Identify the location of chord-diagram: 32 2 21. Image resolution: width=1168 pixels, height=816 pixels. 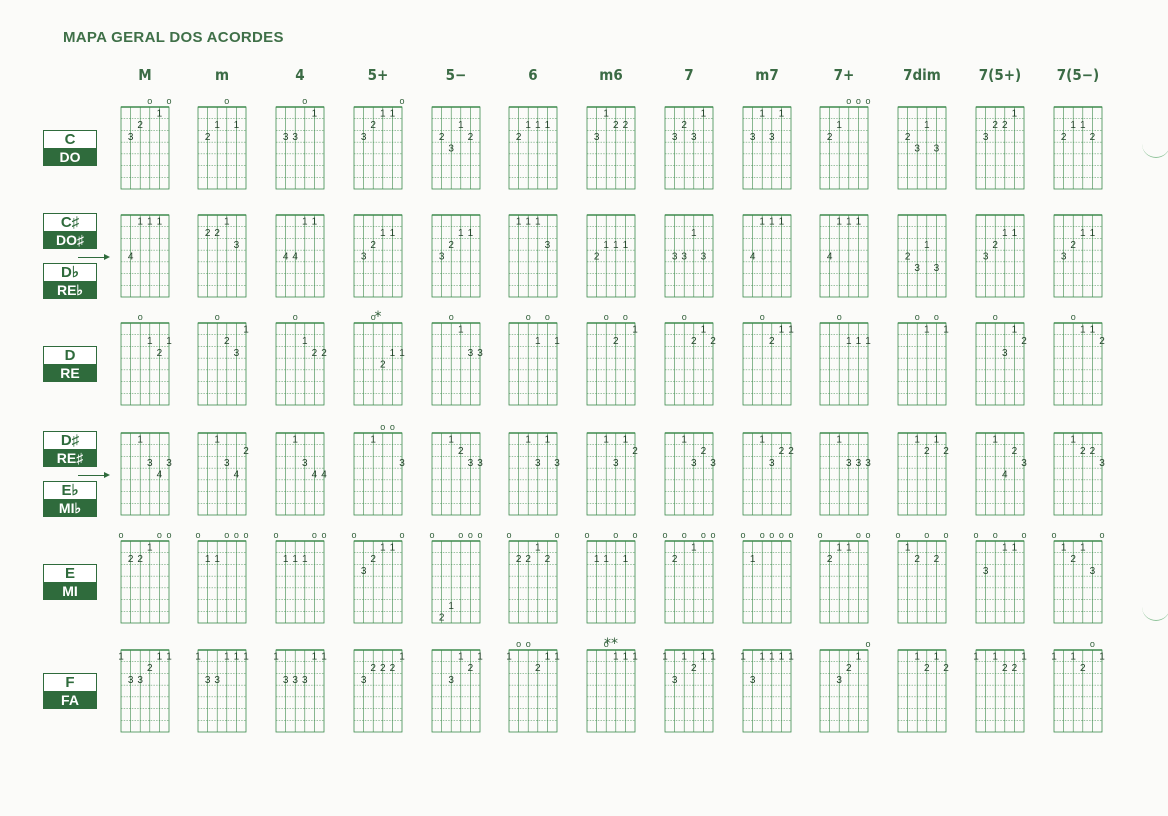
(379, 691).